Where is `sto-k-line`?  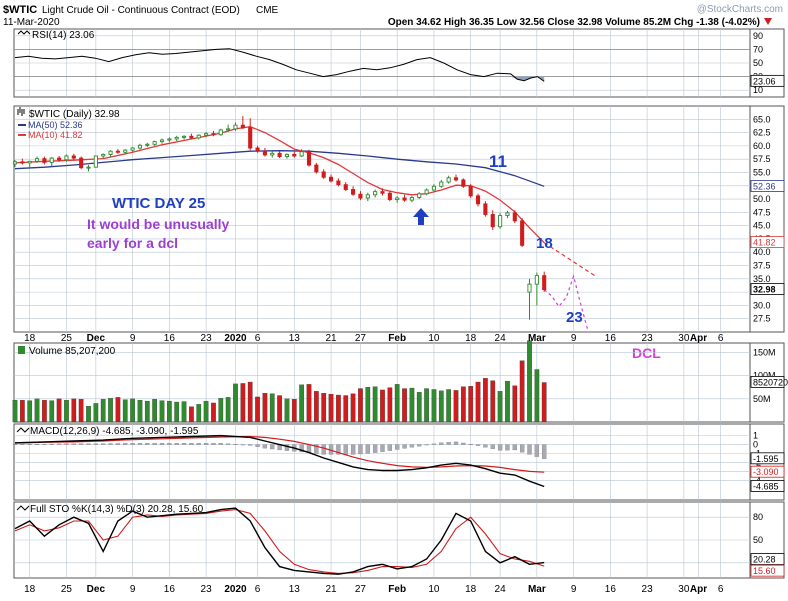
sto-k-line is located at coordinates (279, 541).